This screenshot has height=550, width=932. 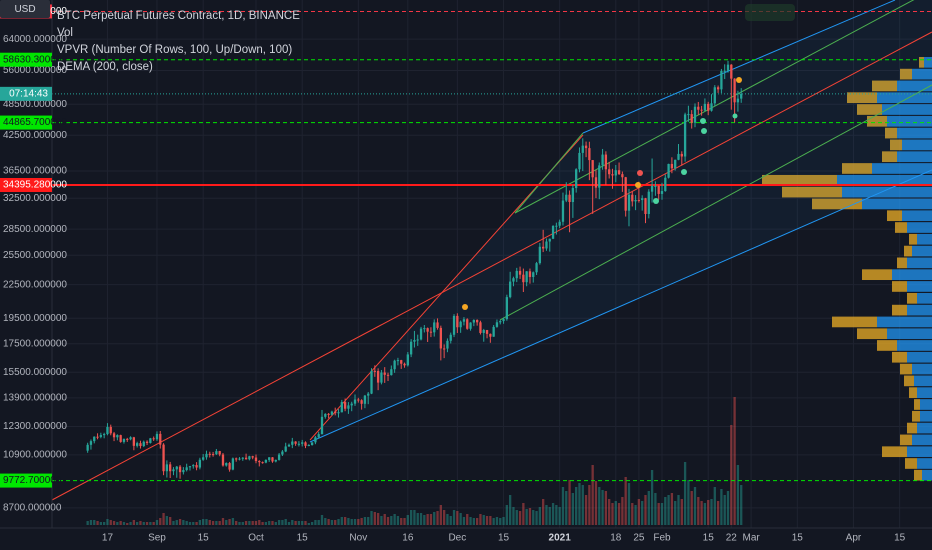 I want to click on y-tick-label: 32500.000000, so click(x=35, y=198).